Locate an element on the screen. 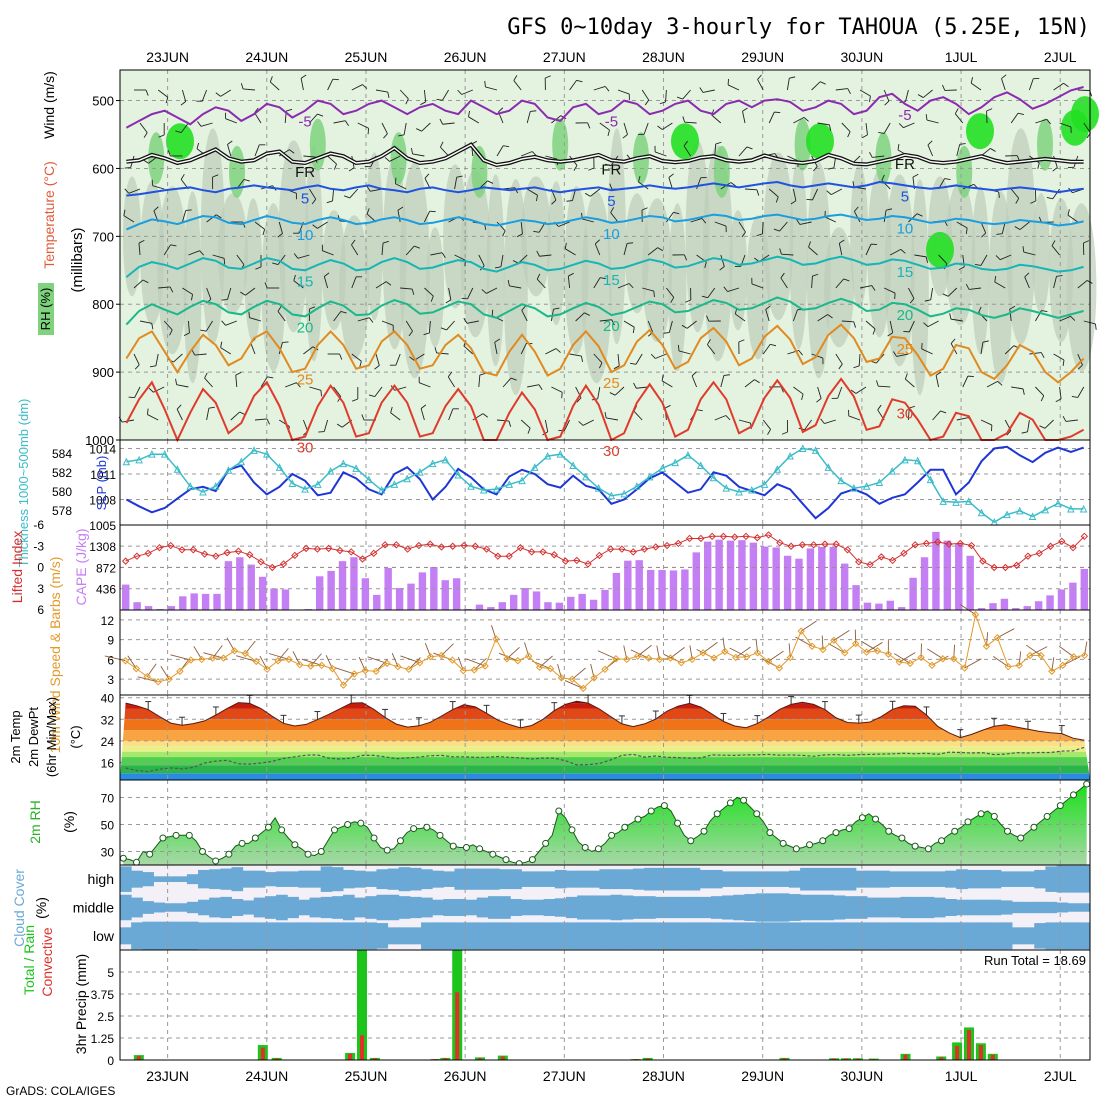  thickness-line is located at coordinates (605, 485).